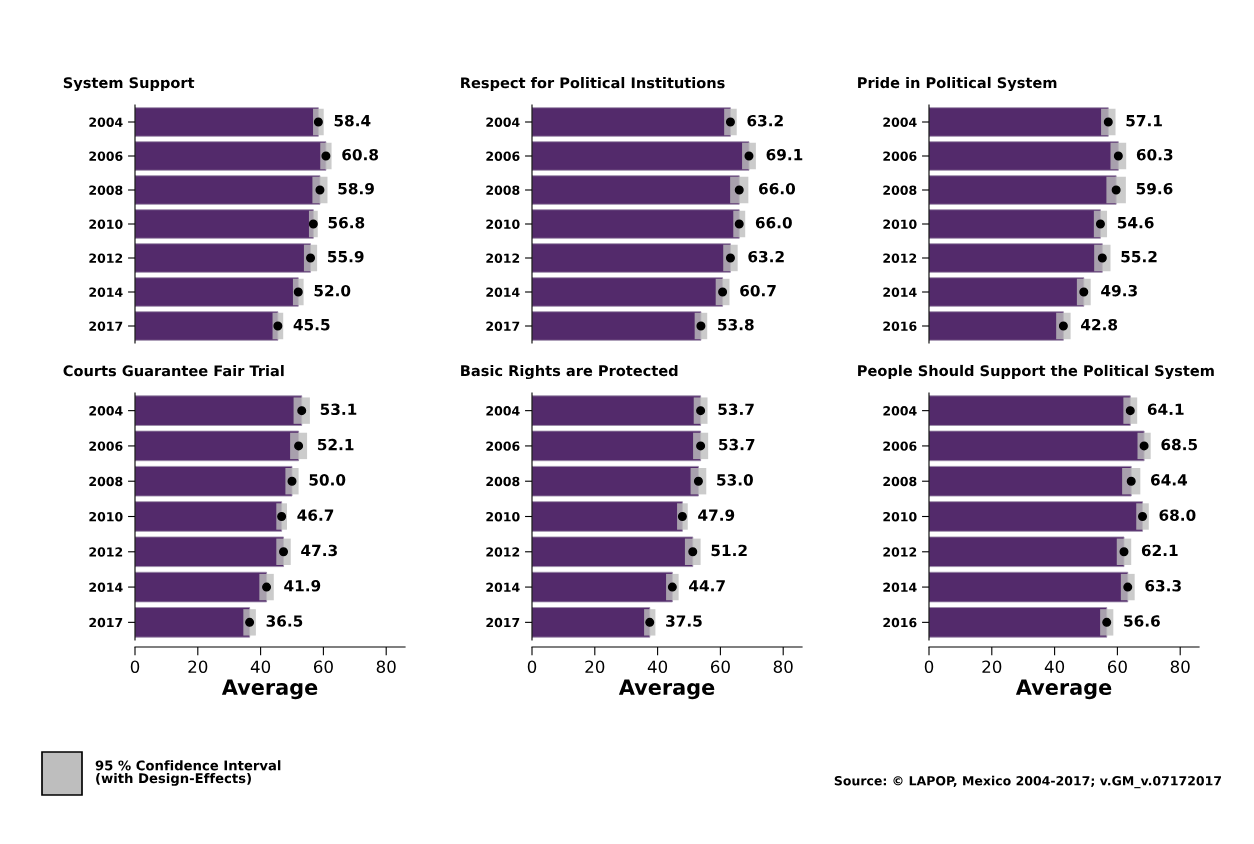 This screenshot has width=1254, height=844. What do you see at coordinates (346, 256) in the screenshot?
I see `data-label: 55.9` at bounding box center [346, 256].